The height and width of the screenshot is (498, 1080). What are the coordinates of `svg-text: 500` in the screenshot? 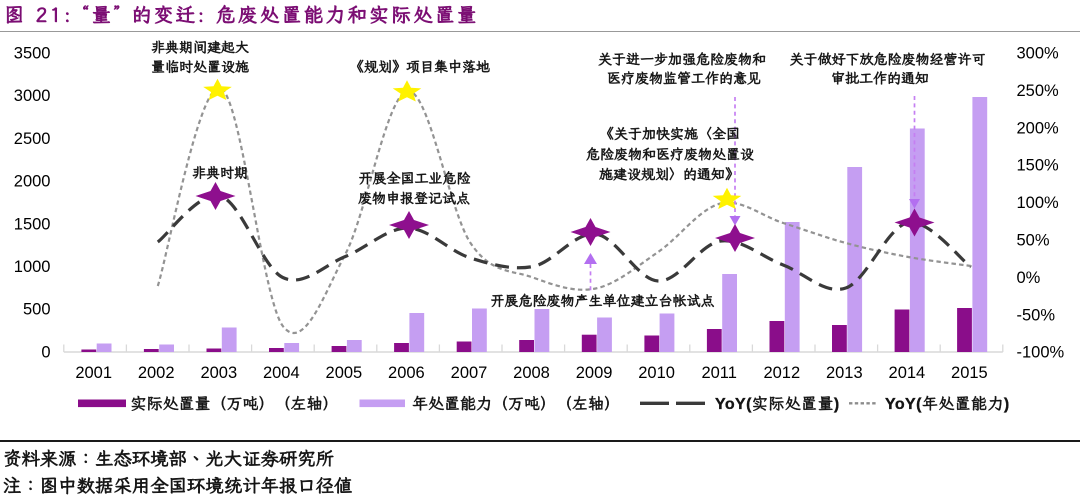 It's located at (37, 310).